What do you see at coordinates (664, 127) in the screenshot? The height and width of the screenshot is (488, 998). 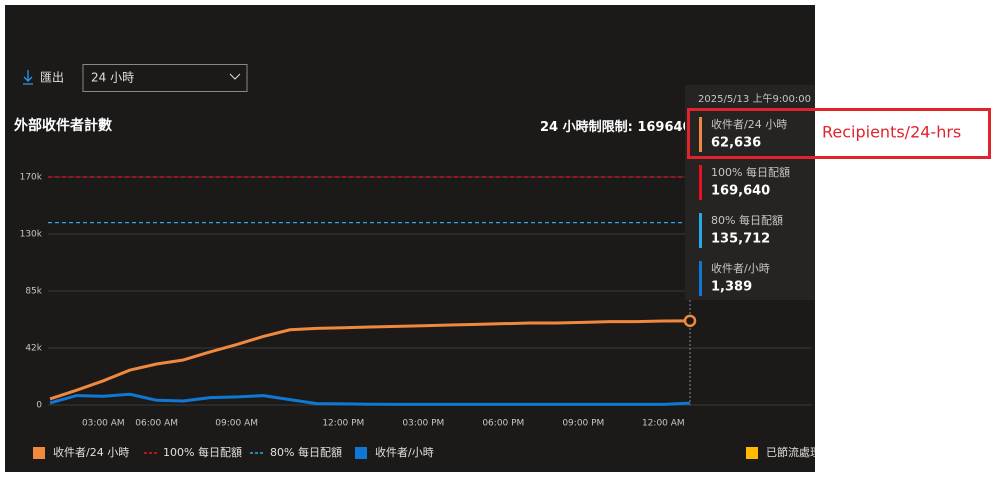 I see `limit-value: 169640` at bounding box center [664, 127].